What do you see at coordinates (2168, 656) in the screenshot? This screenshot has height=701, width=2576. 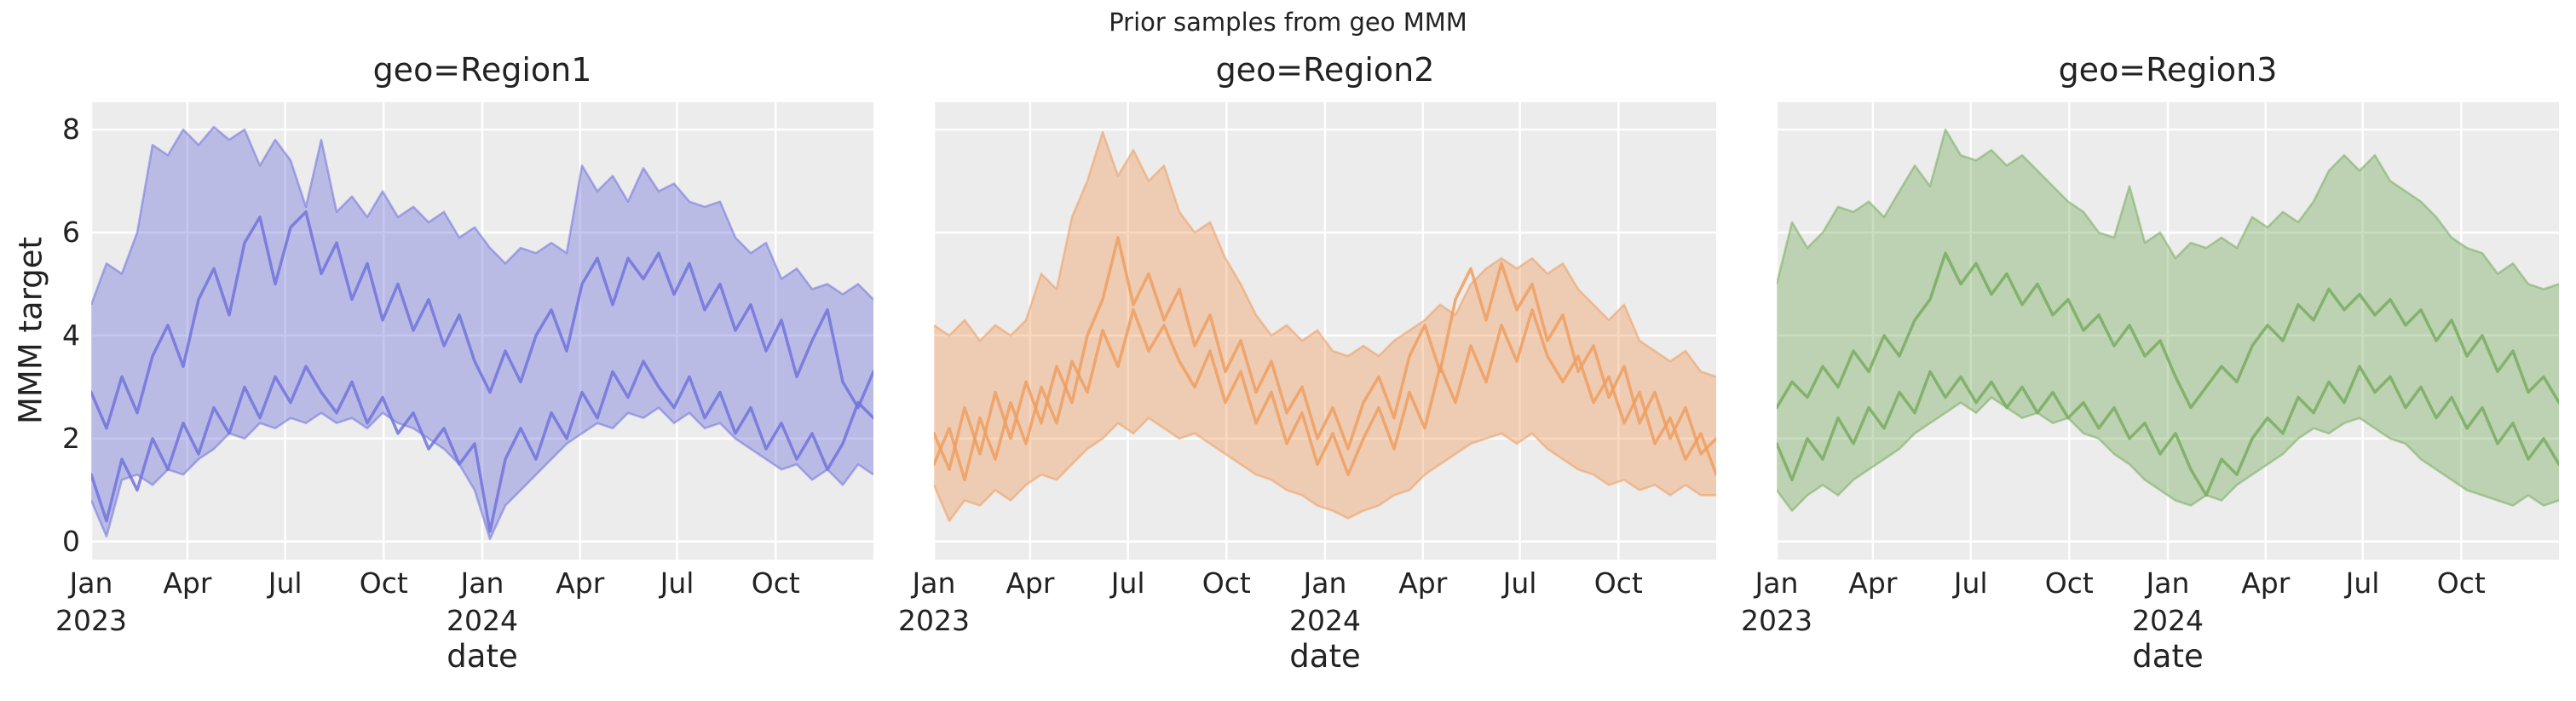 I see `x-axis-label-region3: date` at bounding box center [2168, 656].